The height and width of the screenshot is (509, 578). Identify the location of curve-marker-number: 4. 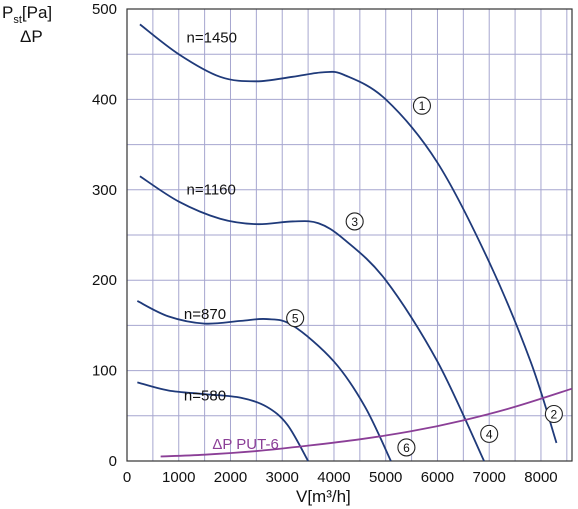
(489, 434).